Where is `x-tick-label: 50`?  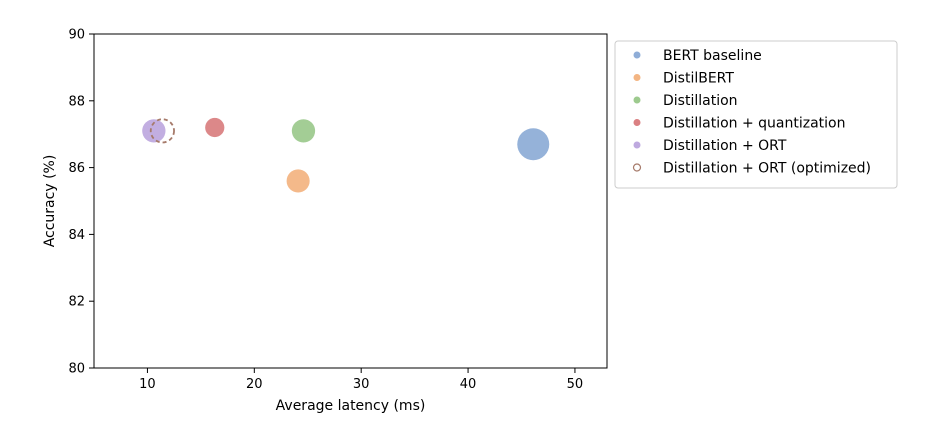 x-tick-label: 50 is located at coordinates (575, 384).